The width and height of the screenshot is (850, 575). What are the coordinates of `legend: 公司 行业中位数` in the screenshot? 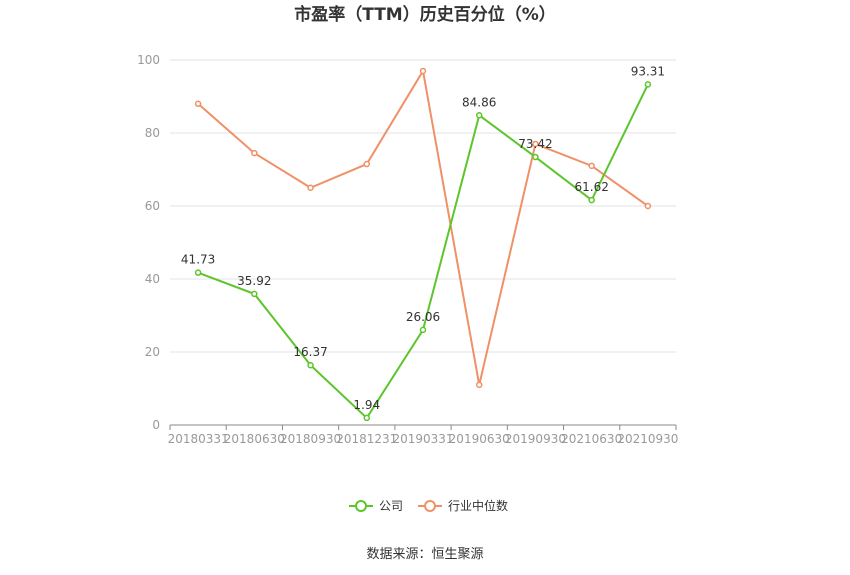 It's located at (428, 505).